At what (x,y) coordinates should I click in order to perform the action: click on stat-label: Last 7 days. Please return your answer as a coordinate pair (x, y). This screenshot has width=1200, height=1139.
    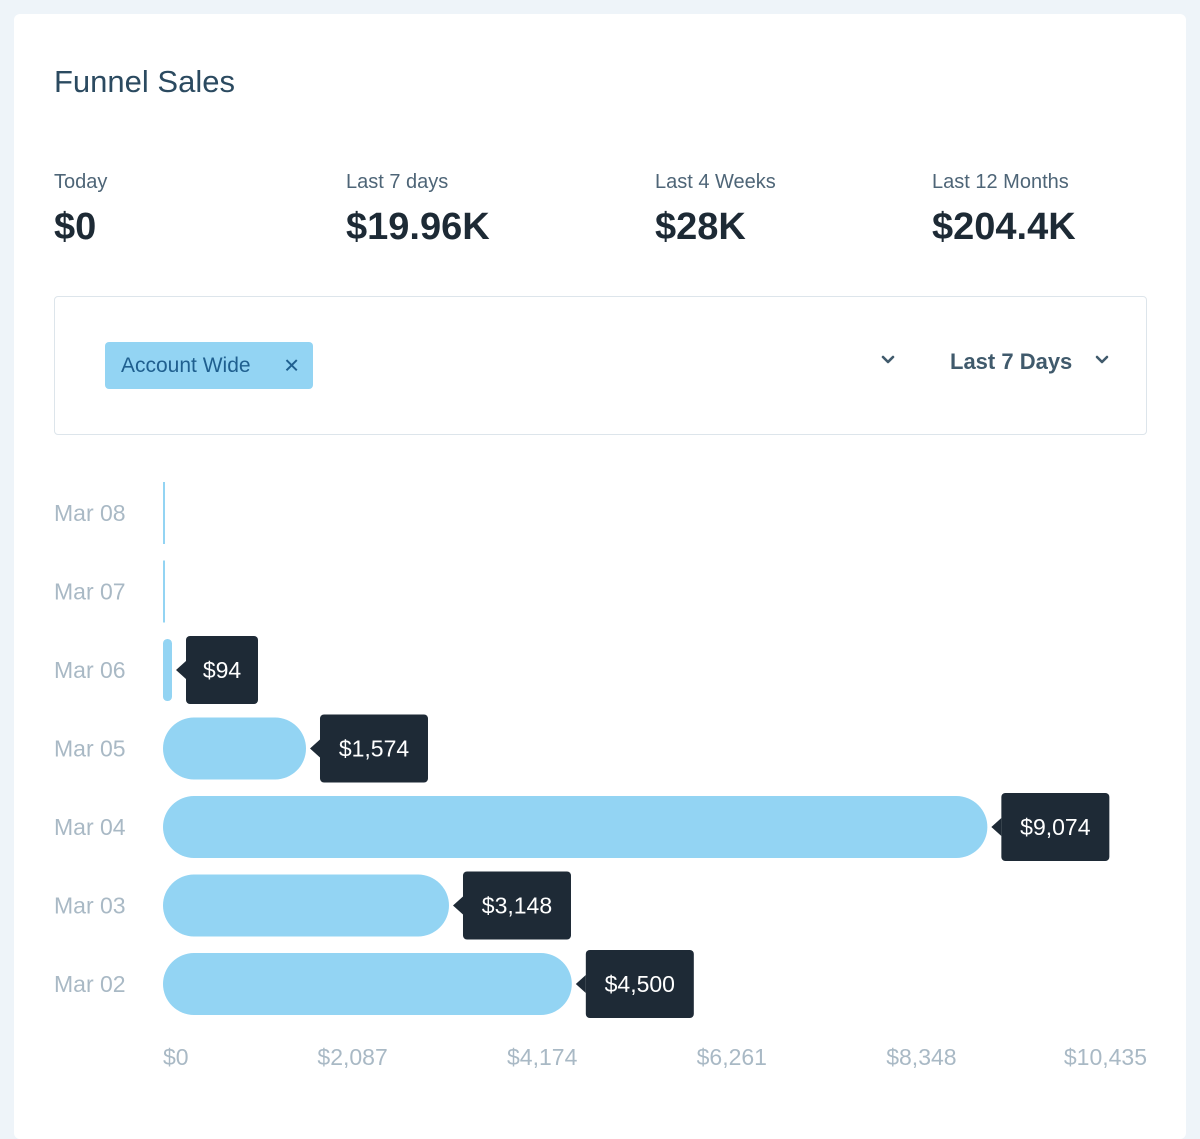
    Looking at the image, I should click on (397, 182).